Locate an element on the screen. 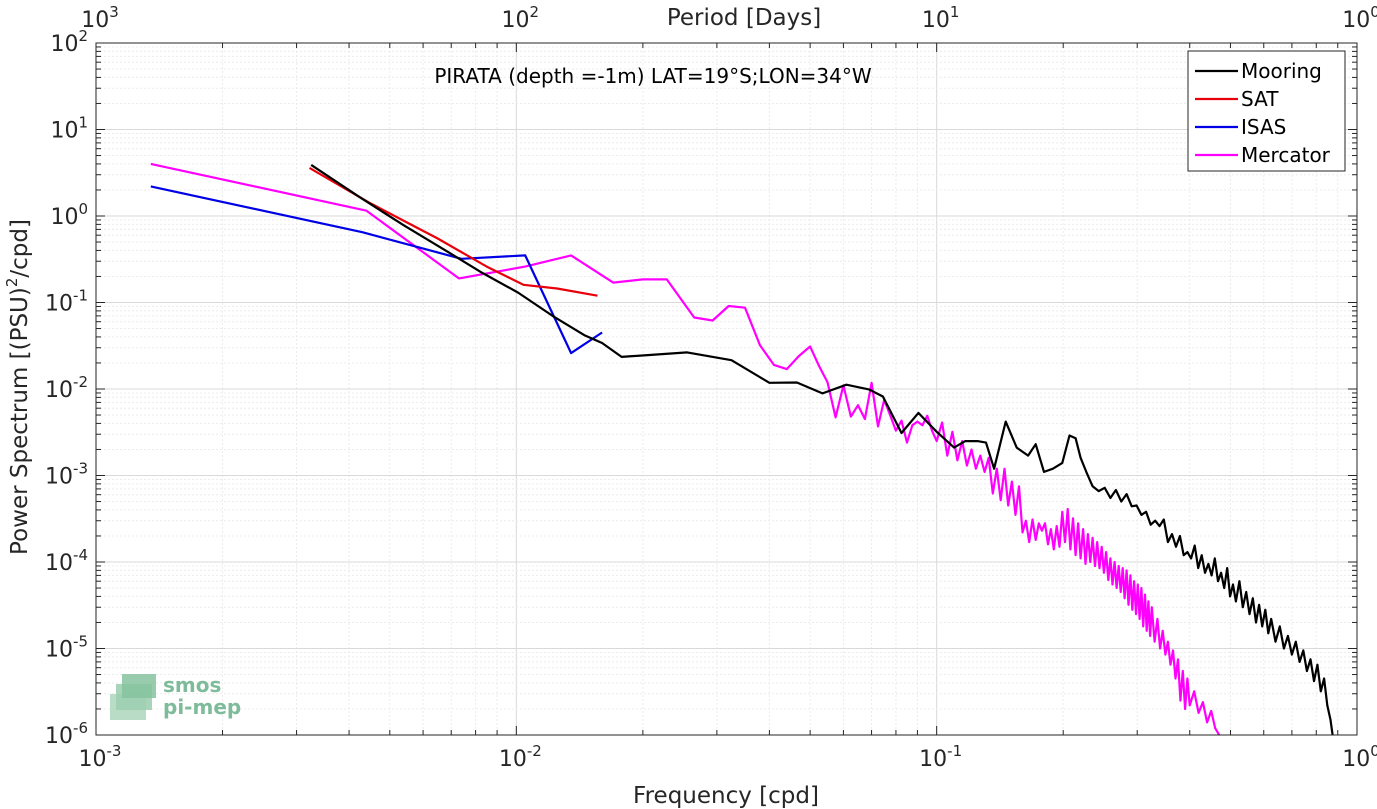 This screenshot has width=1377, height=809. y-tick-label: 10¹ is located at coordinates (69, 129).